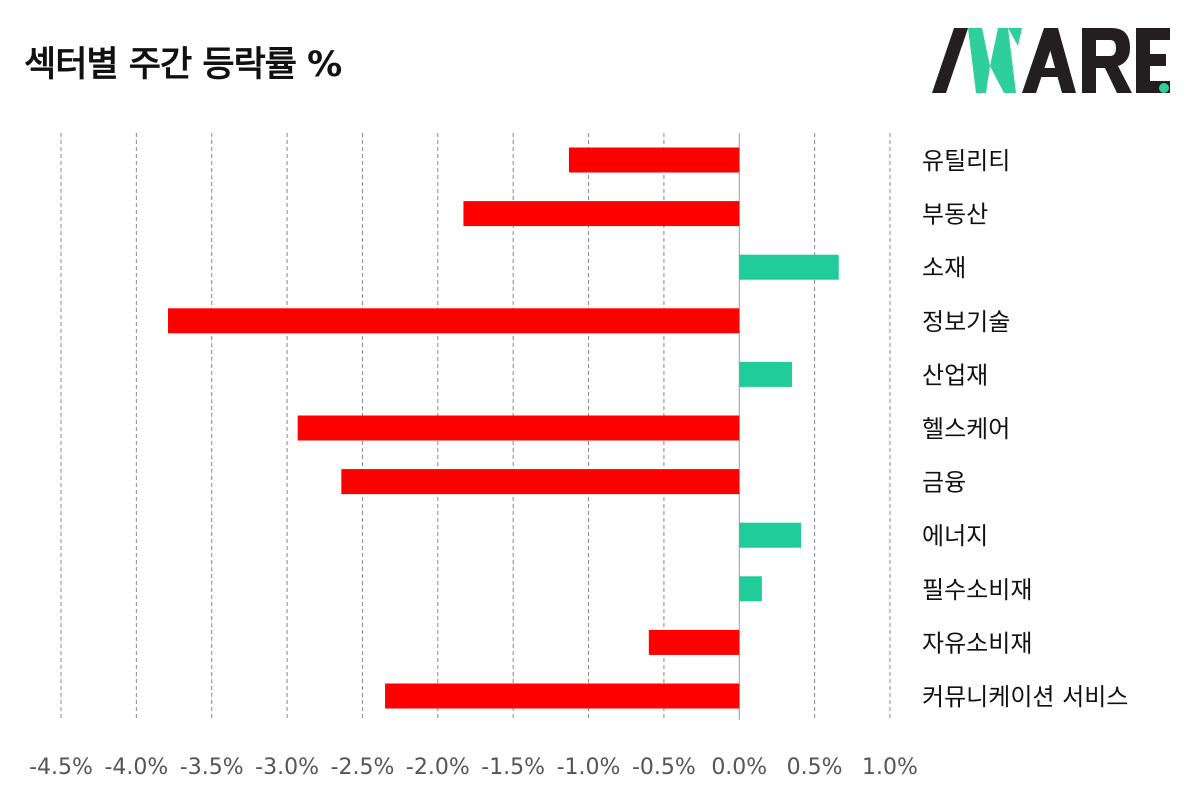 Image resolution: width=1188 pixels, height=796 pixels. I want to click on x-tick-label: 0.5%, so click(815, 767).